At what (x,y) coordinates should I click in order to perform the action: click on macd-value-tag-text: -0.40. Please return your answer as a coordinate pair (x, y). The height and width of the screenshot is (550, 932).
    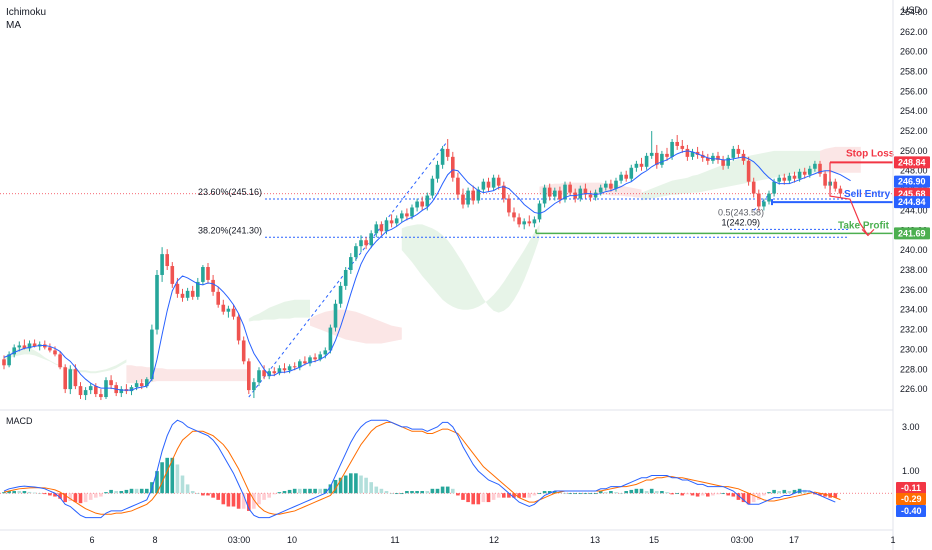
    Looking at the image, I should click on (911, 511).